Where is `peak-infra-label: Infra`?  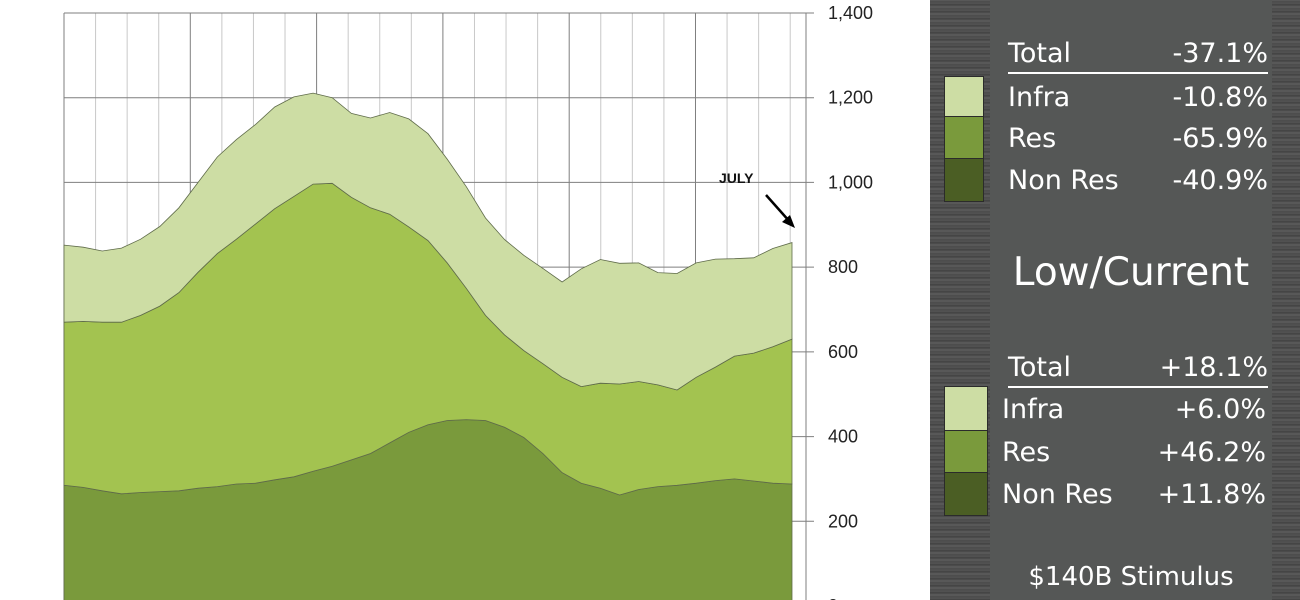
peak-infra-label: Infra is located at coordinates (1039, 97).